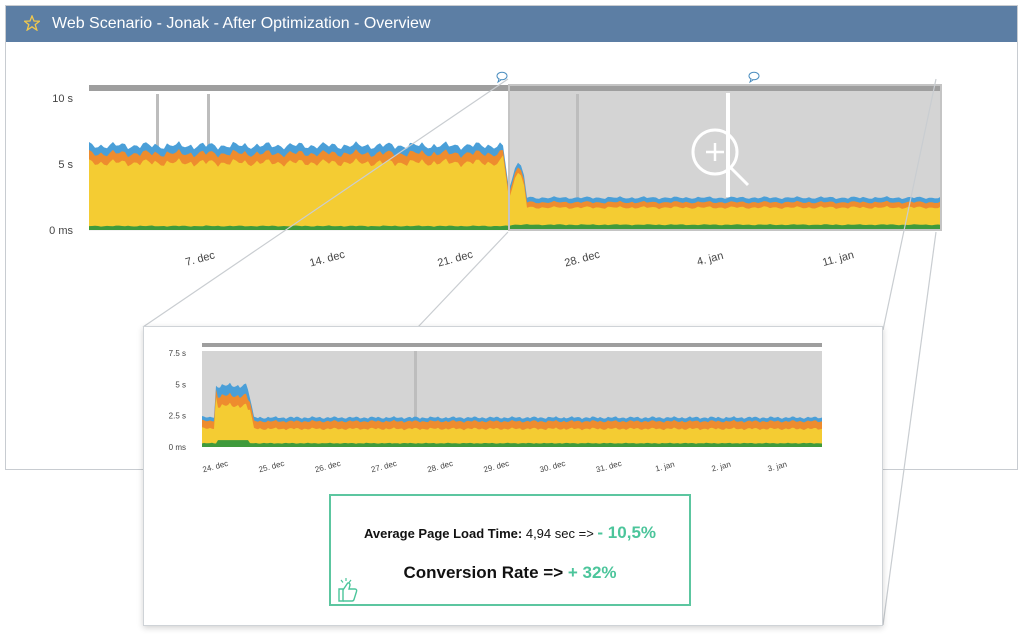 Image resolution: width=1024 pixels, height=634 pixels. I want to click on thumbs-up-icon, so click(348, 590).